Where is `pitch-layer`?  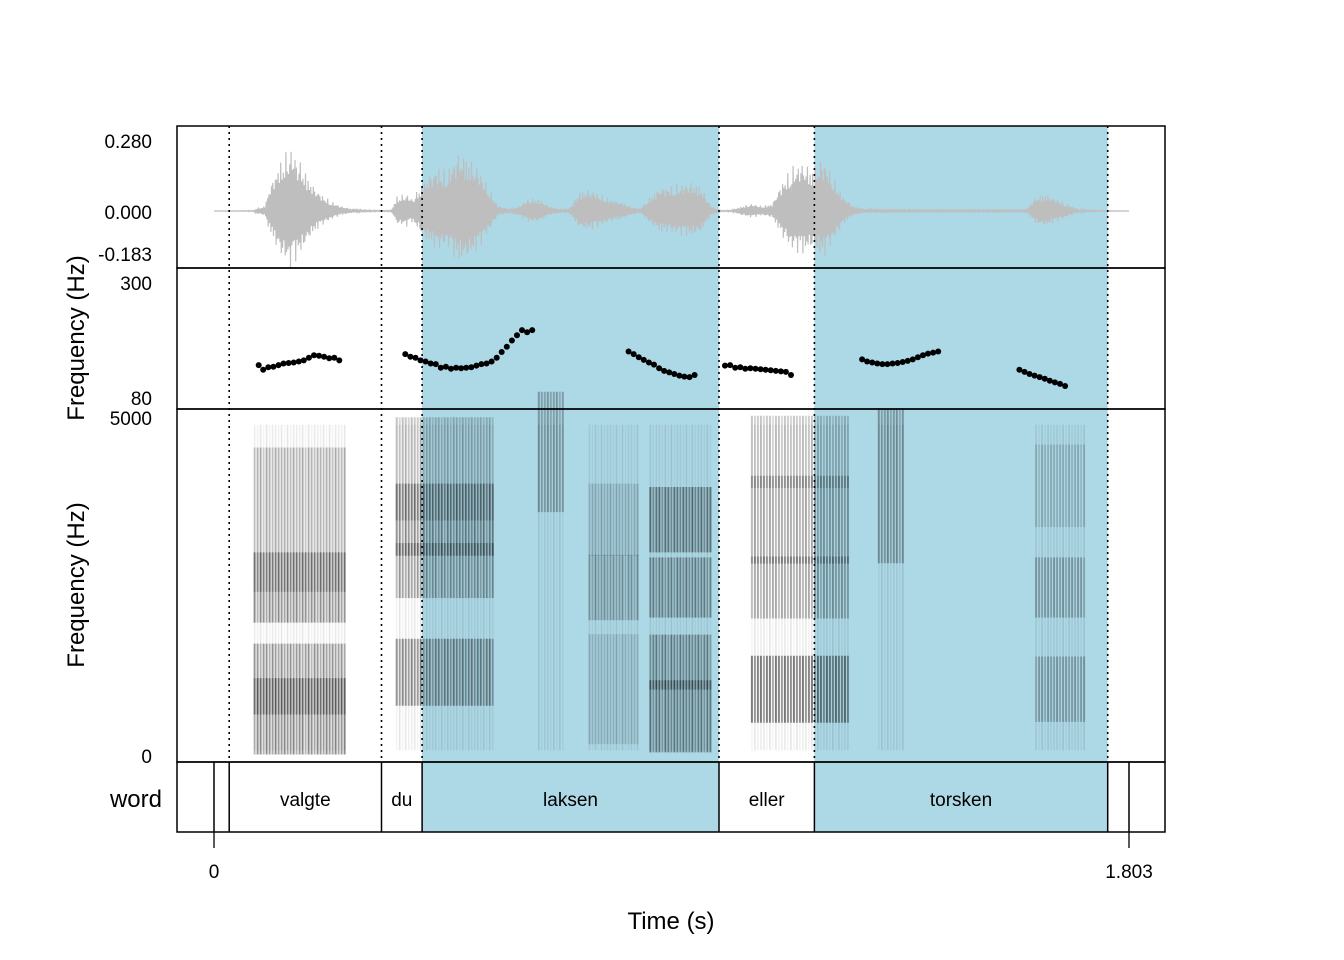
pitch-layer is located at coordinates (662, 358).